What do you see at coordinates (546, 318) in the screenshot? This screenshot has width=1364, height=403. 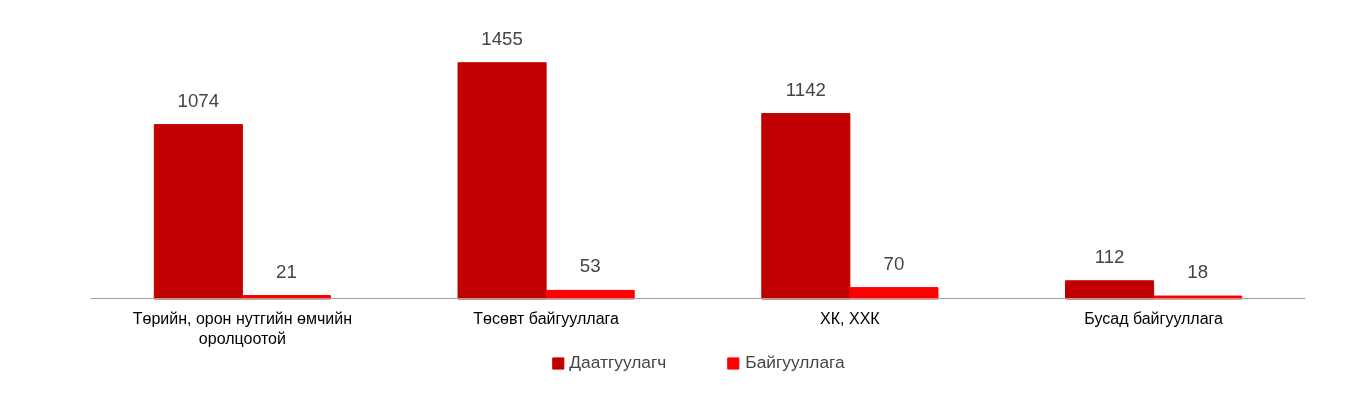 I see `x-tick-label: Төсөвт байгууллага` at bounding box center [546, 318].